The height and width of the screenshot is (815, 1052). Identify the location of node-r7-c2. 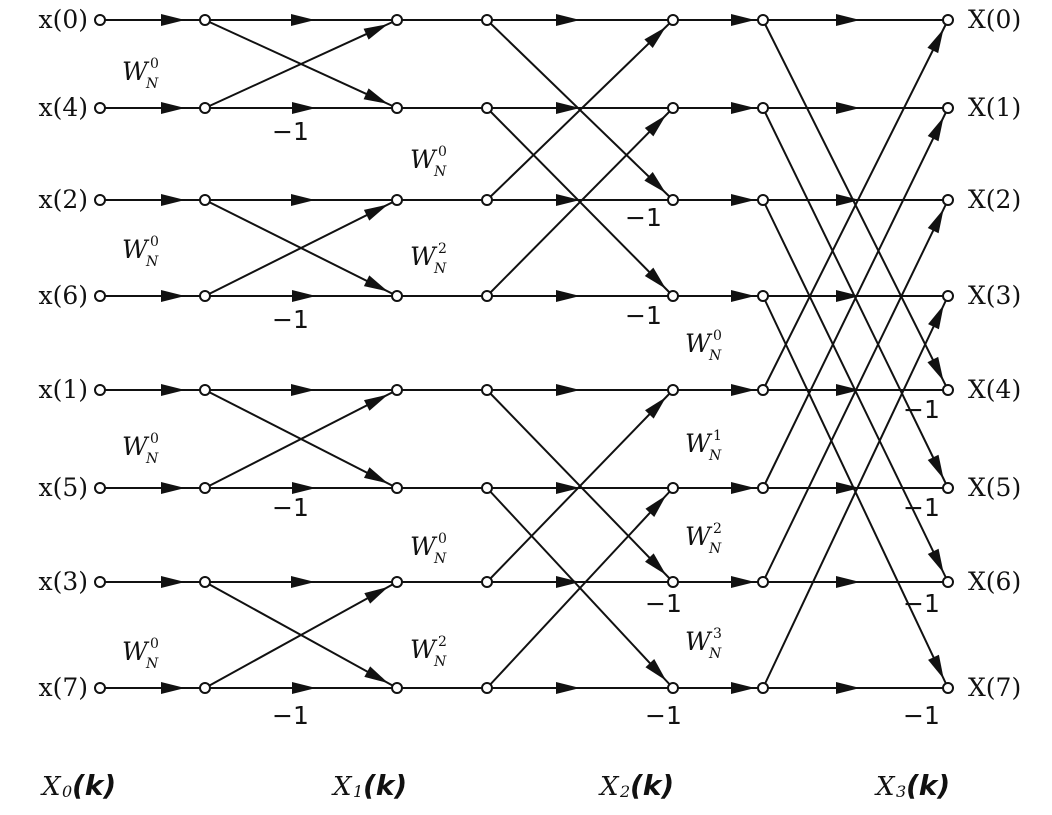
(397, 688).